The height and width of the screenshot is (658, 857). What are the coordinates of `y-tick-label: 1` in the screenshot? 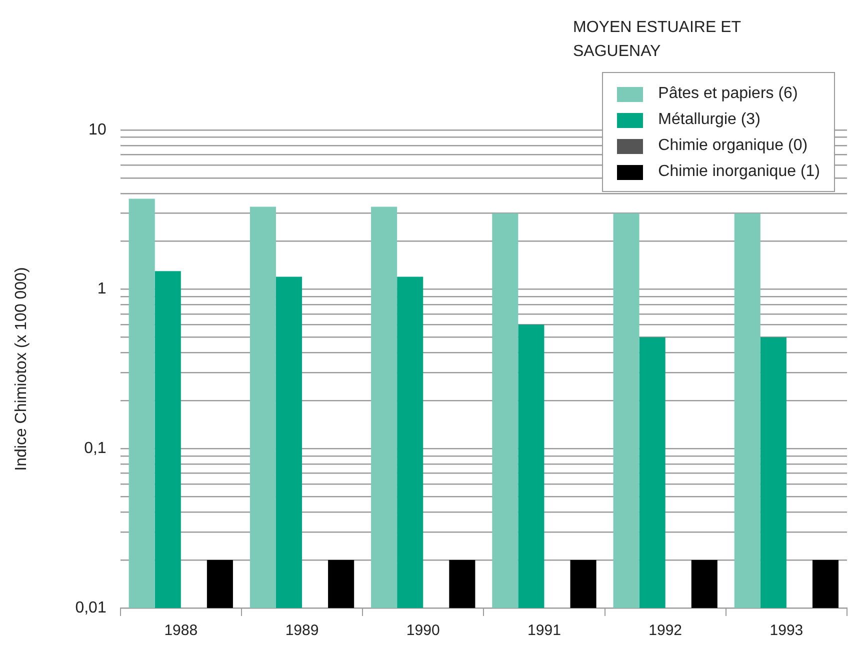 It's located at (101, 289).